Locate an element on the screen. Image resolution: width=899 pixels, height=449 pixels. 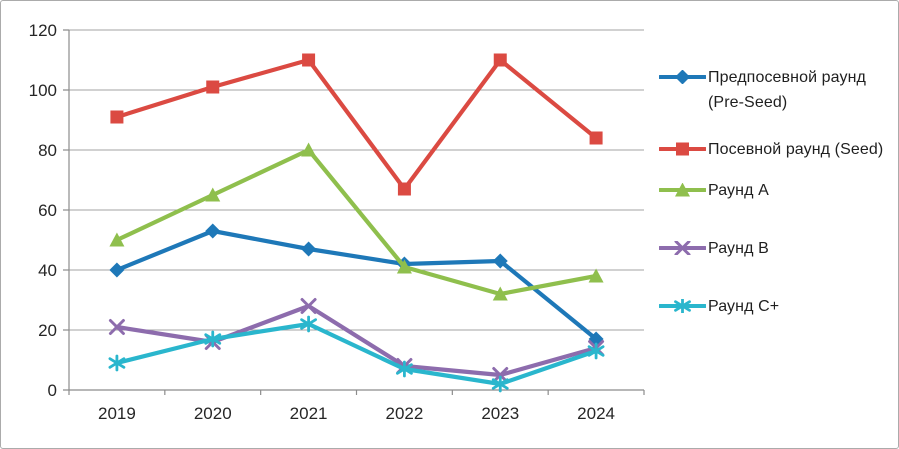
legend-label-round-a: Раунд A is located at coordinates (738, 190).